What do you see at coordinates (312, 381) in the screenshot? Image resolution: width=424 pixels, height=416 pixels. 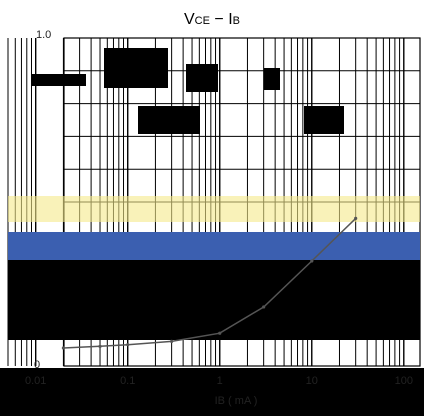 I see `x-tick-label: 10` at bounding box center [312, 381].